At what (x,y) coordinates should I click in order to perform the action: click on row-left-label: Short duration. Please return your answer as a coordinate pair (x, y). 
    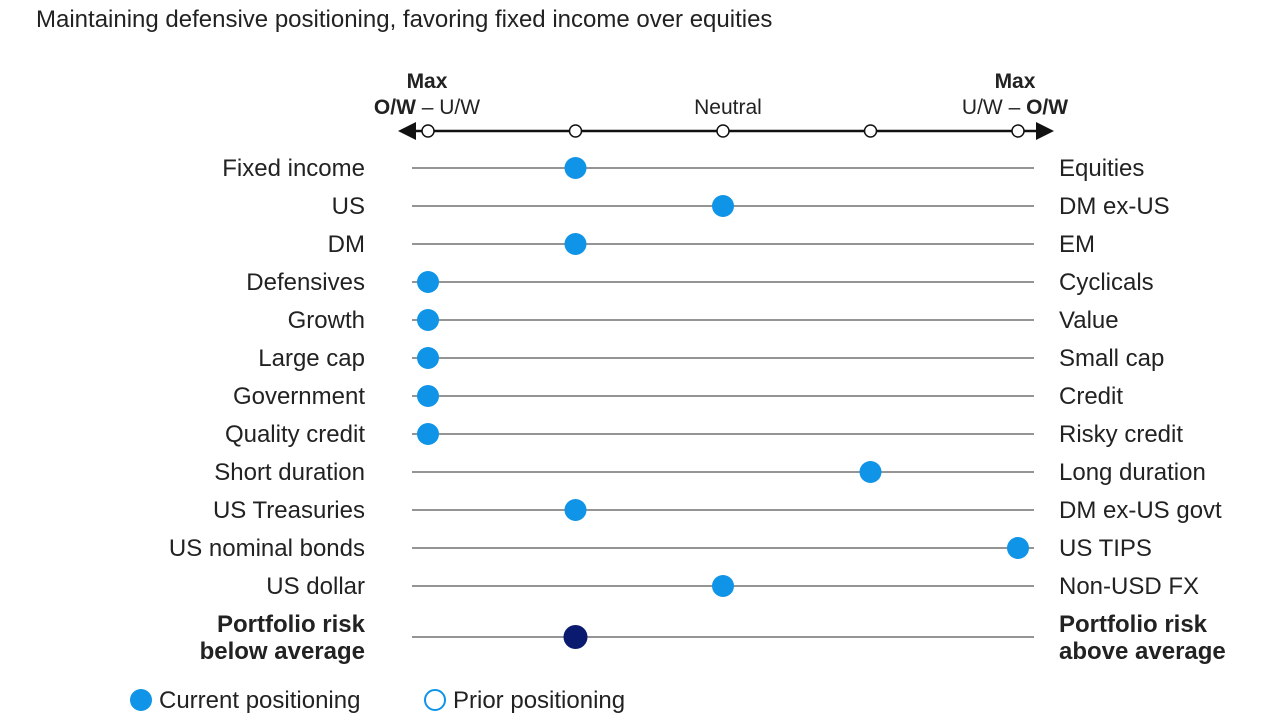
    Looking at the image, I should click on (289, 472).